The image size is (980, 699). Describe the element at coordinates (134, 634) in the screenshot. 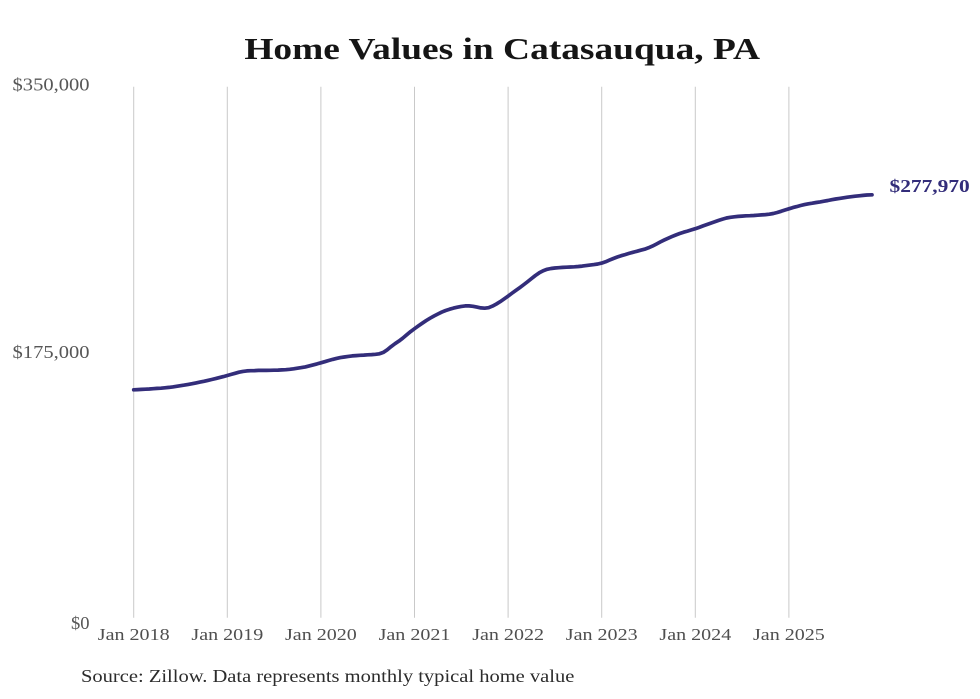

I see `svg-text: Jan 2018` at that location.